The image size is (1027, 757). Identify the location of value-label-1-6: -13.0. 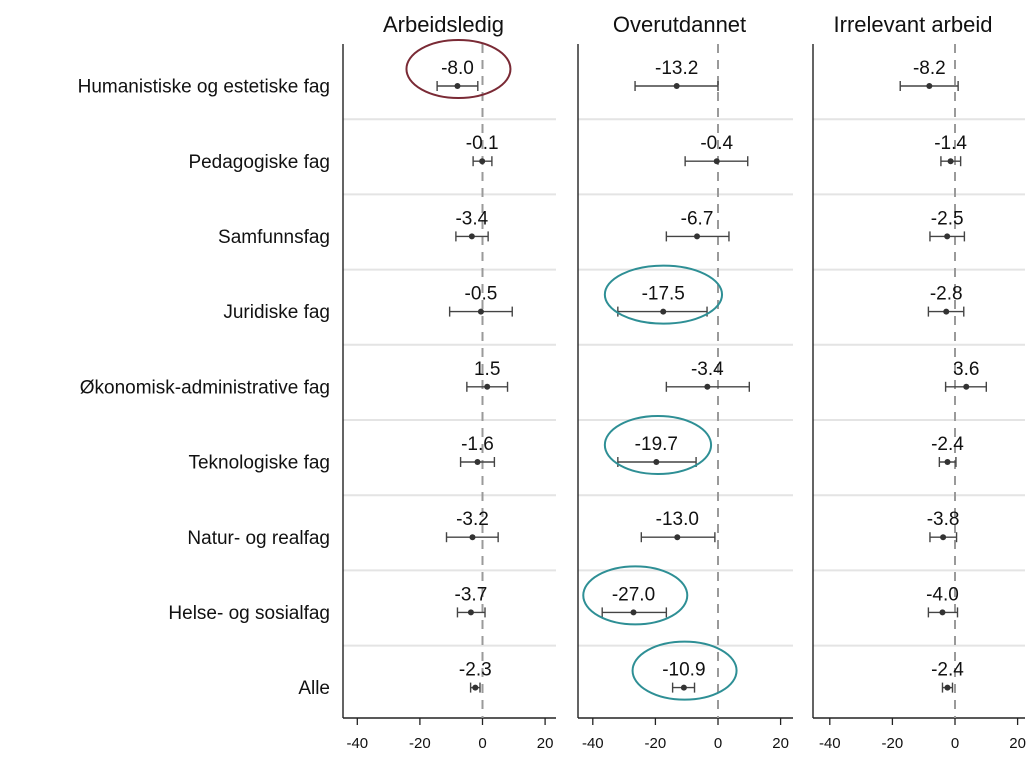
(677, 519).